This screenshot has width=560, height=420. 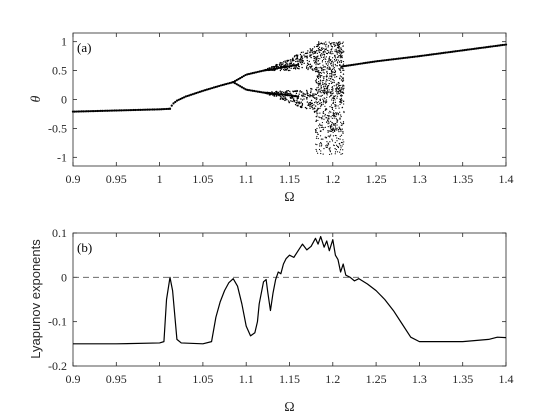 What do you see at coordinates (506, 179) in the screenshot?
I see `panel-a-x-tick-label: 1.4` at bounding box center [506, 179].